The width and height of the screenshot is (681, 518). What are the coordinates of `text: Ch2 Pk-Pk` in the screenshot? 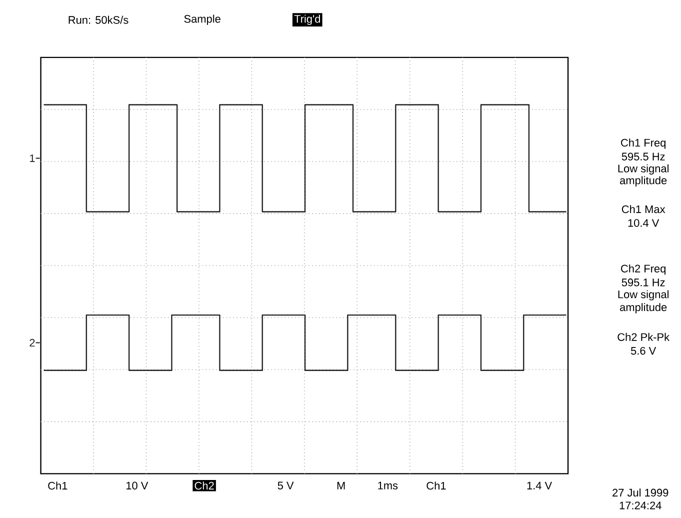 It's located at (644, 336).